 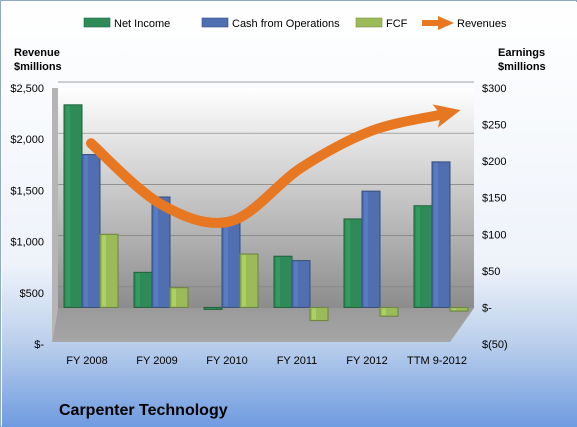 I want to click on legend-swatch-fcf, so click(x=369, y=22).